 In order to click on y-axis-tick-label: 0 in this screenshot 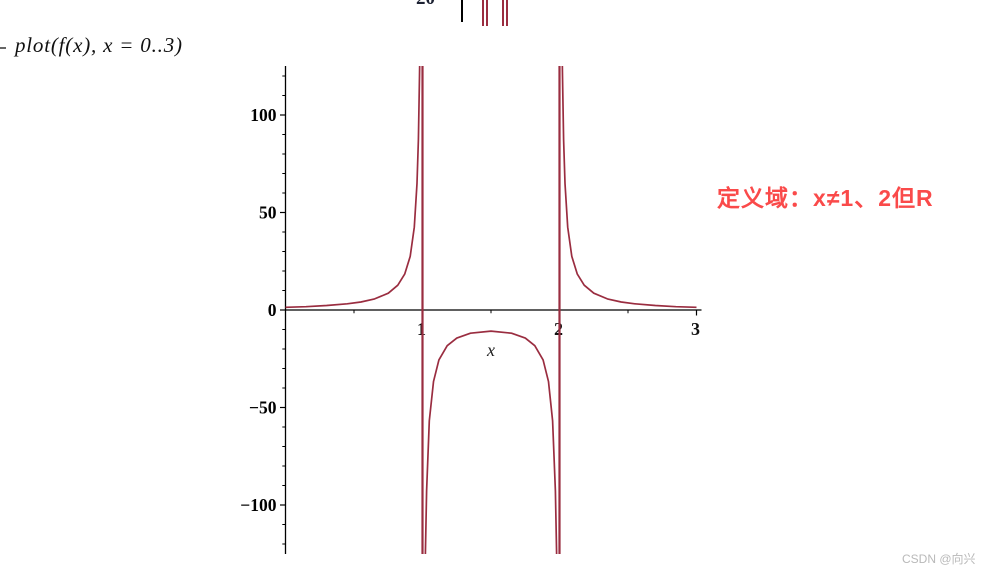, I will do `click(272, 310)`.